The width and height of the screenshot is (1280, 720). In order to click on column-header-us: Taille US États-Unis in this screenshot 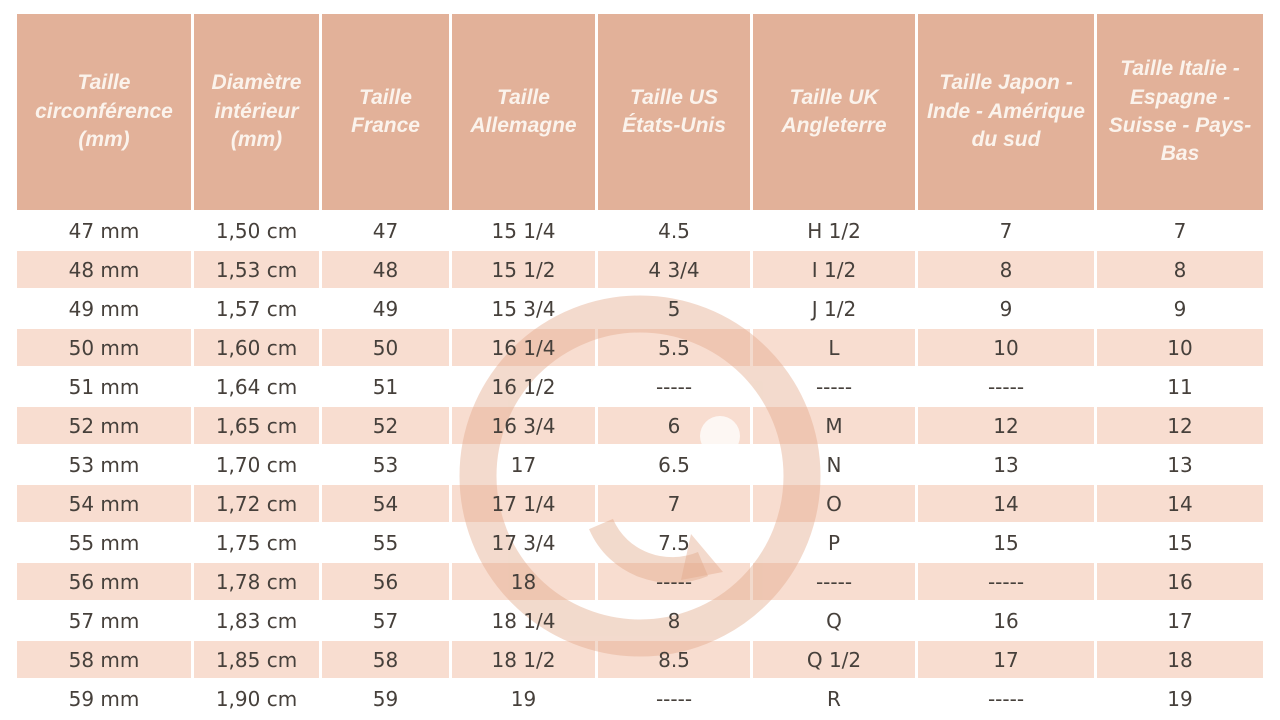, I will do `click(674, 112)`.